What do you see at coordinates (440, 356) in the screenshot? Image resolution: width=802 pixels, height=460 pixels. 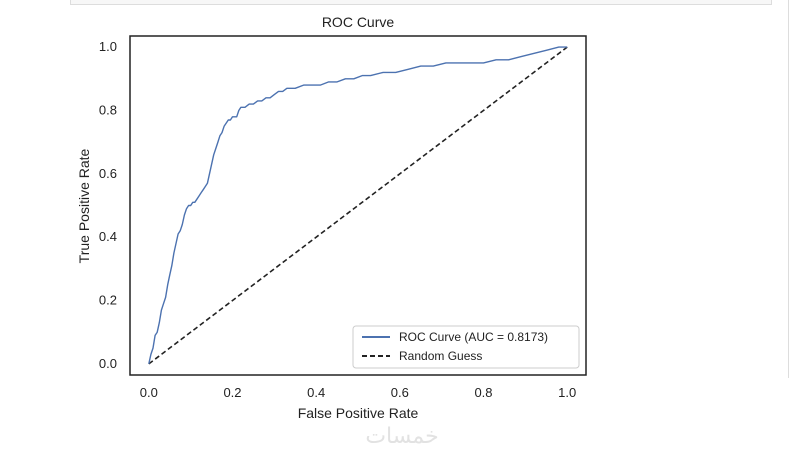 I see `legend-label-random: Random Guess` at bounding box center [440, 356].